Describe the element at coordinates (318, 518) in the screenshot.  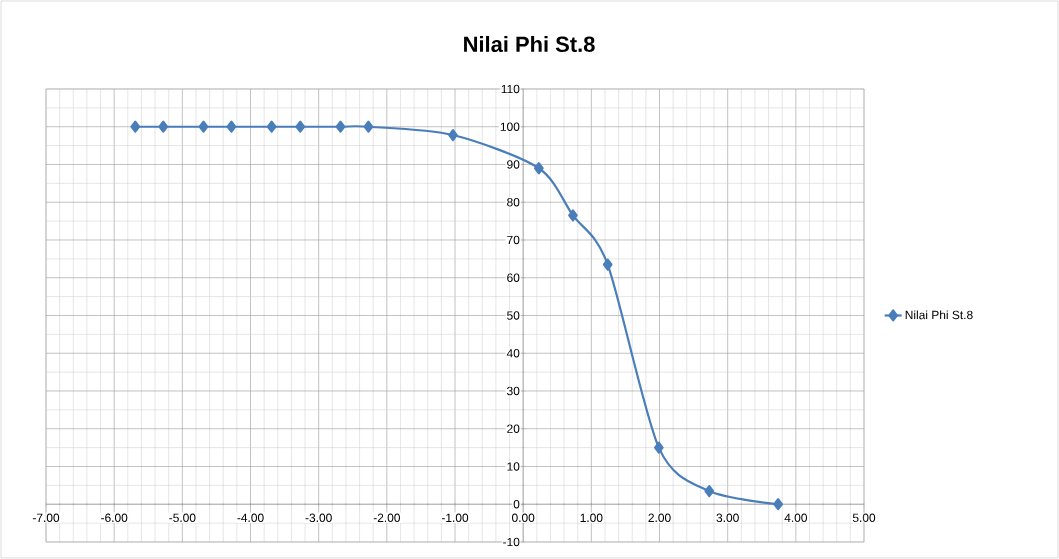
I see `x-tick-label: -3.00` at that location.